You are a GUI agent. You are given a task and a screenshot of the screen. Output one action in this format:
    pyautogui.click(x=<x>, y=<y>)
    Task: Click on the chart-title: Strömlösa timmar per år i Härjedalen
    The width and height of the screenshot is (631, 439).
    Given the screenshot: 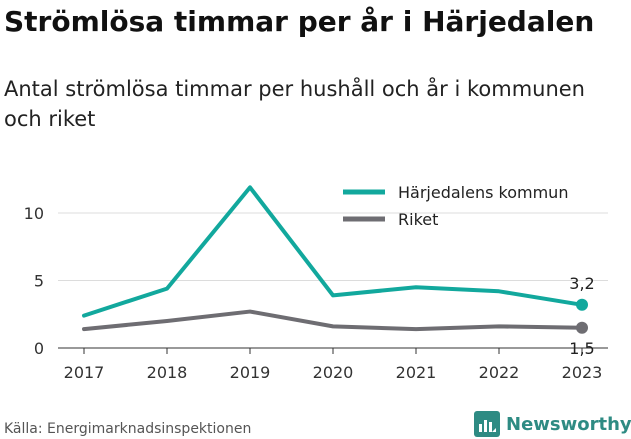 What is the action you would take?
    pyautogui.click(x=299, y=21)
    